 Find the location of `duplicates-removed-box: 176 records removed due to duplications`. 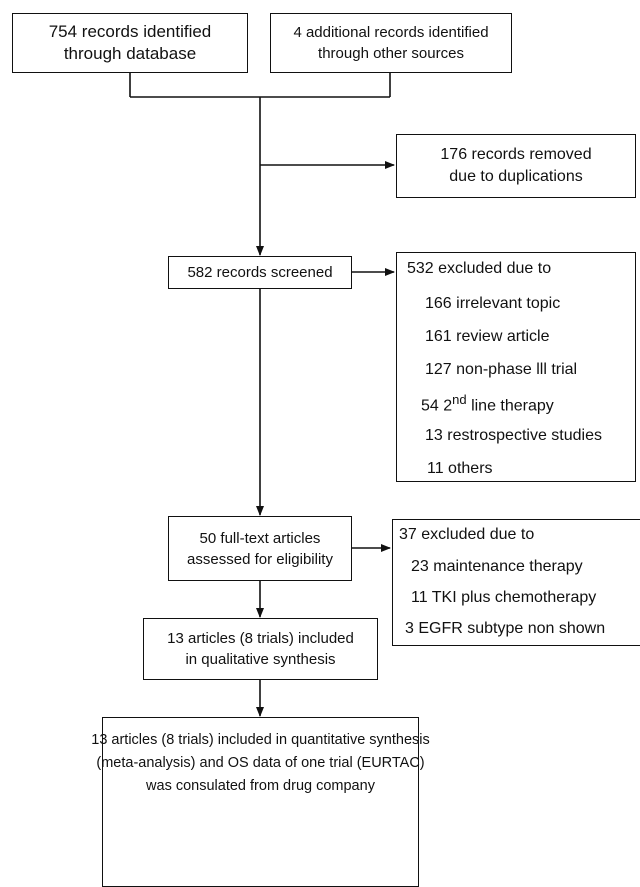

duplicates-removed-box: 176 records removed due to duplications is located at coordinates (516, 166).